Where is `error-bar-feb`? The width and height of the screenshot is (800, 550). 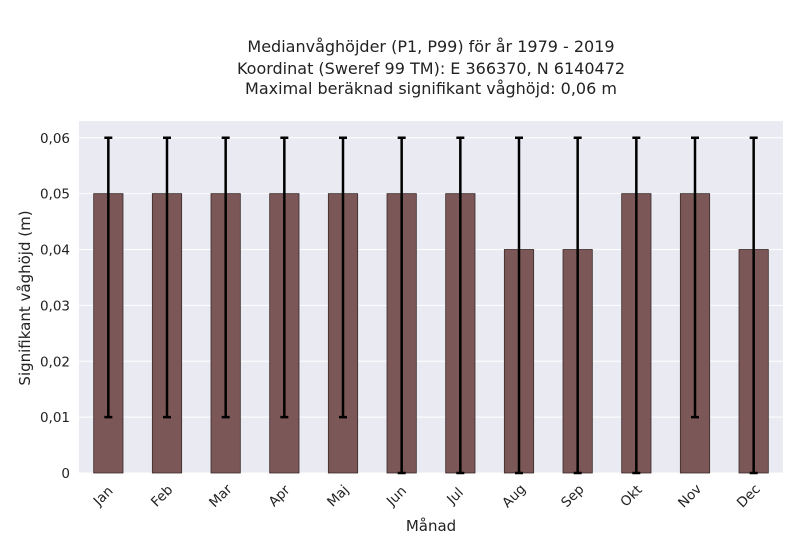 error-bar-feb is located at coordinates (167, 277).